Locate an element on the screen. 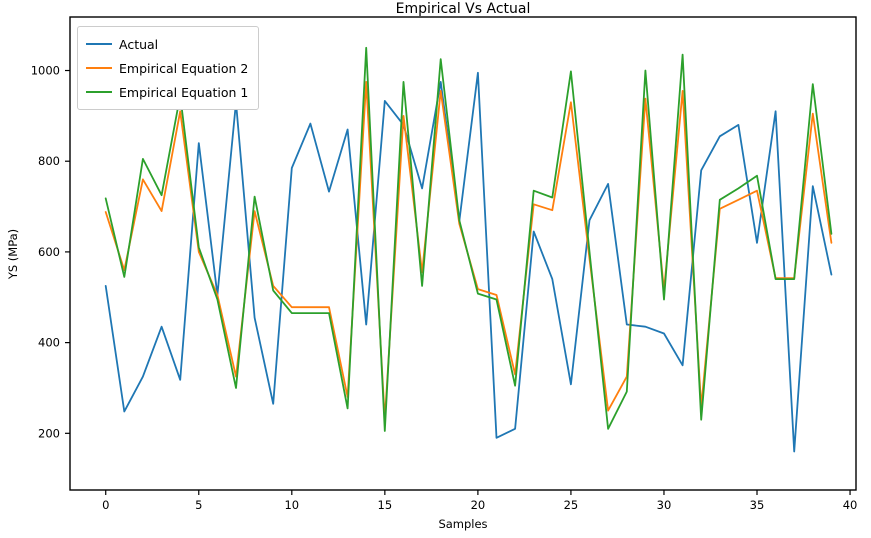  x-tick-label: 10 is located at coordinates (291, 505).